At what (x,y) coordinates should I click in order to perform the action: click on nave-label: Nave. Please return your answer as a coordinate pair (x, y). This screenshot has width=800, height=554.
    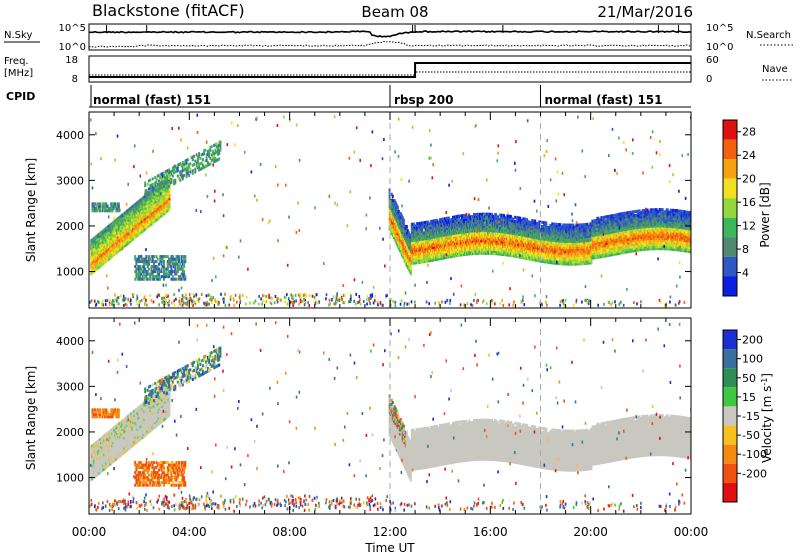
    Looking at the image, I should click on (775, 69).